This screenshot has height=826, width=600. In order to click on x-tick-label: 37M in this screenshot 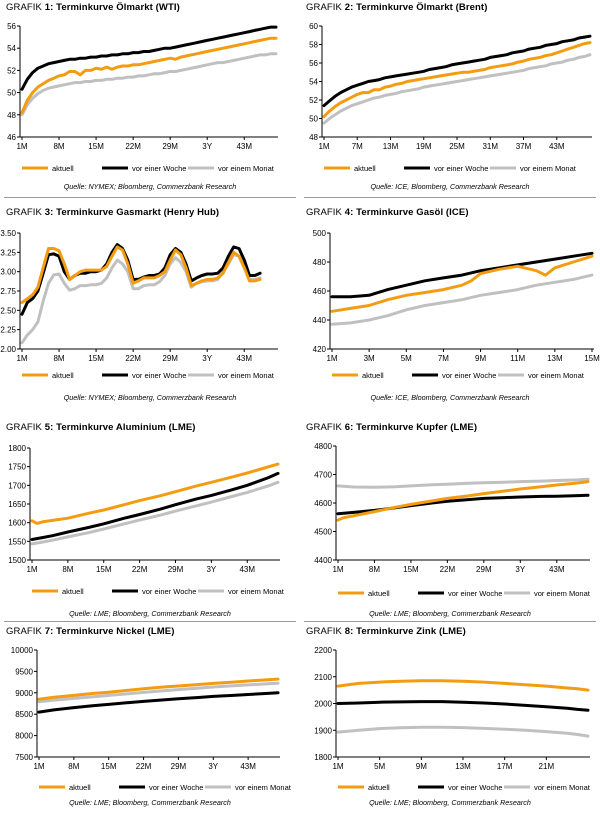, I will do `click(524, 146)`.